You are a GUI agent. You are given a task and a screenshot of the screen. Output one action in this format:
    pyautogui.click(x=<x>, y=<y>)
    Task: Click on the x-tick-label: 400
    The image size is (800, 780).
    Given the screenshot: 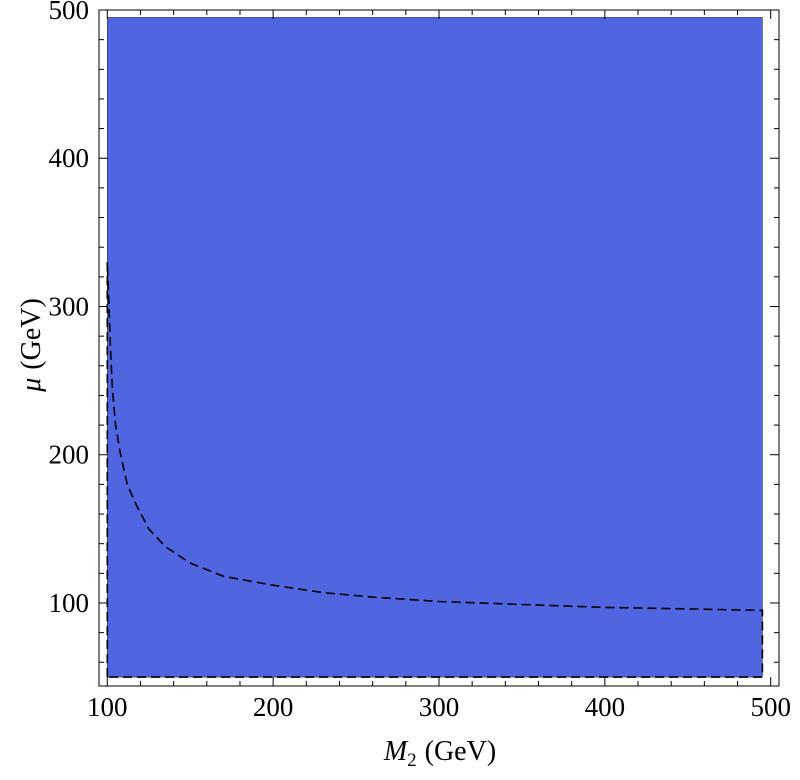 What is the action you would take?
    pyautogui.click(x=605, y=707)
    